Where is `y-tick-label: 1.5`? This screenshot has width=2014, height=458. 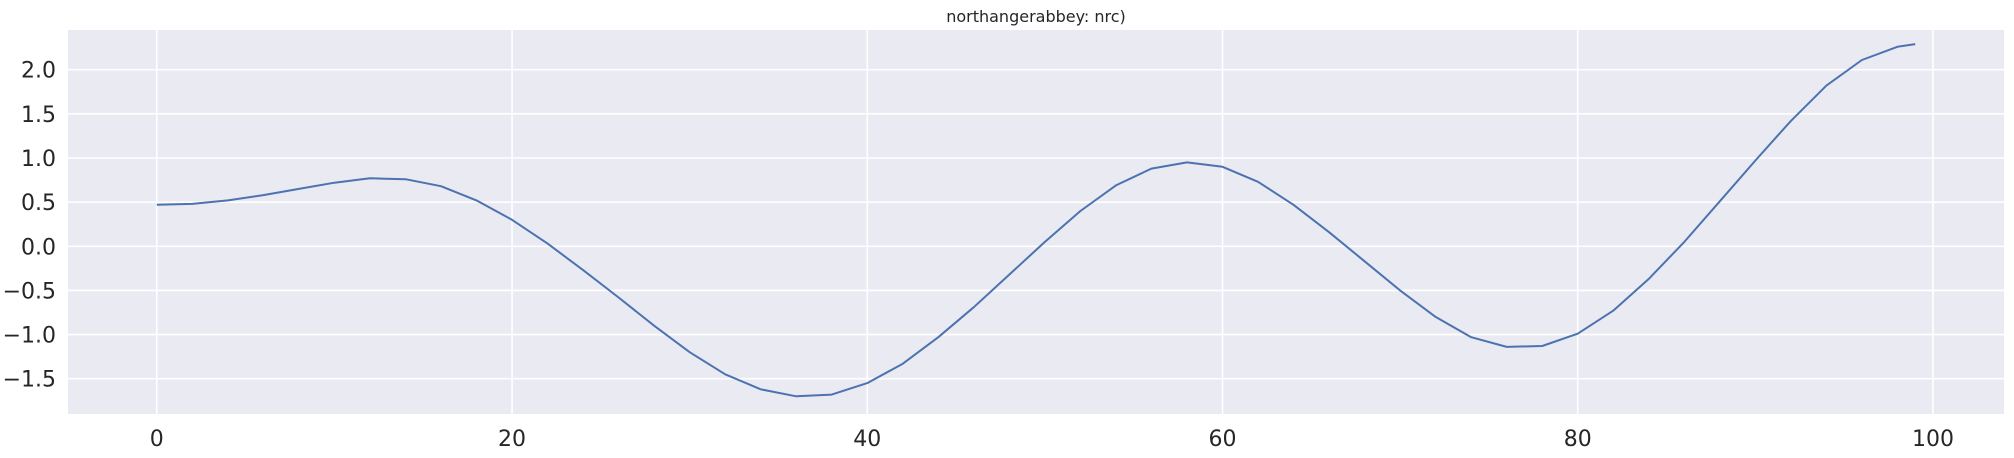
y-tick-label: 1.5 is located at coordinates (38, 115).